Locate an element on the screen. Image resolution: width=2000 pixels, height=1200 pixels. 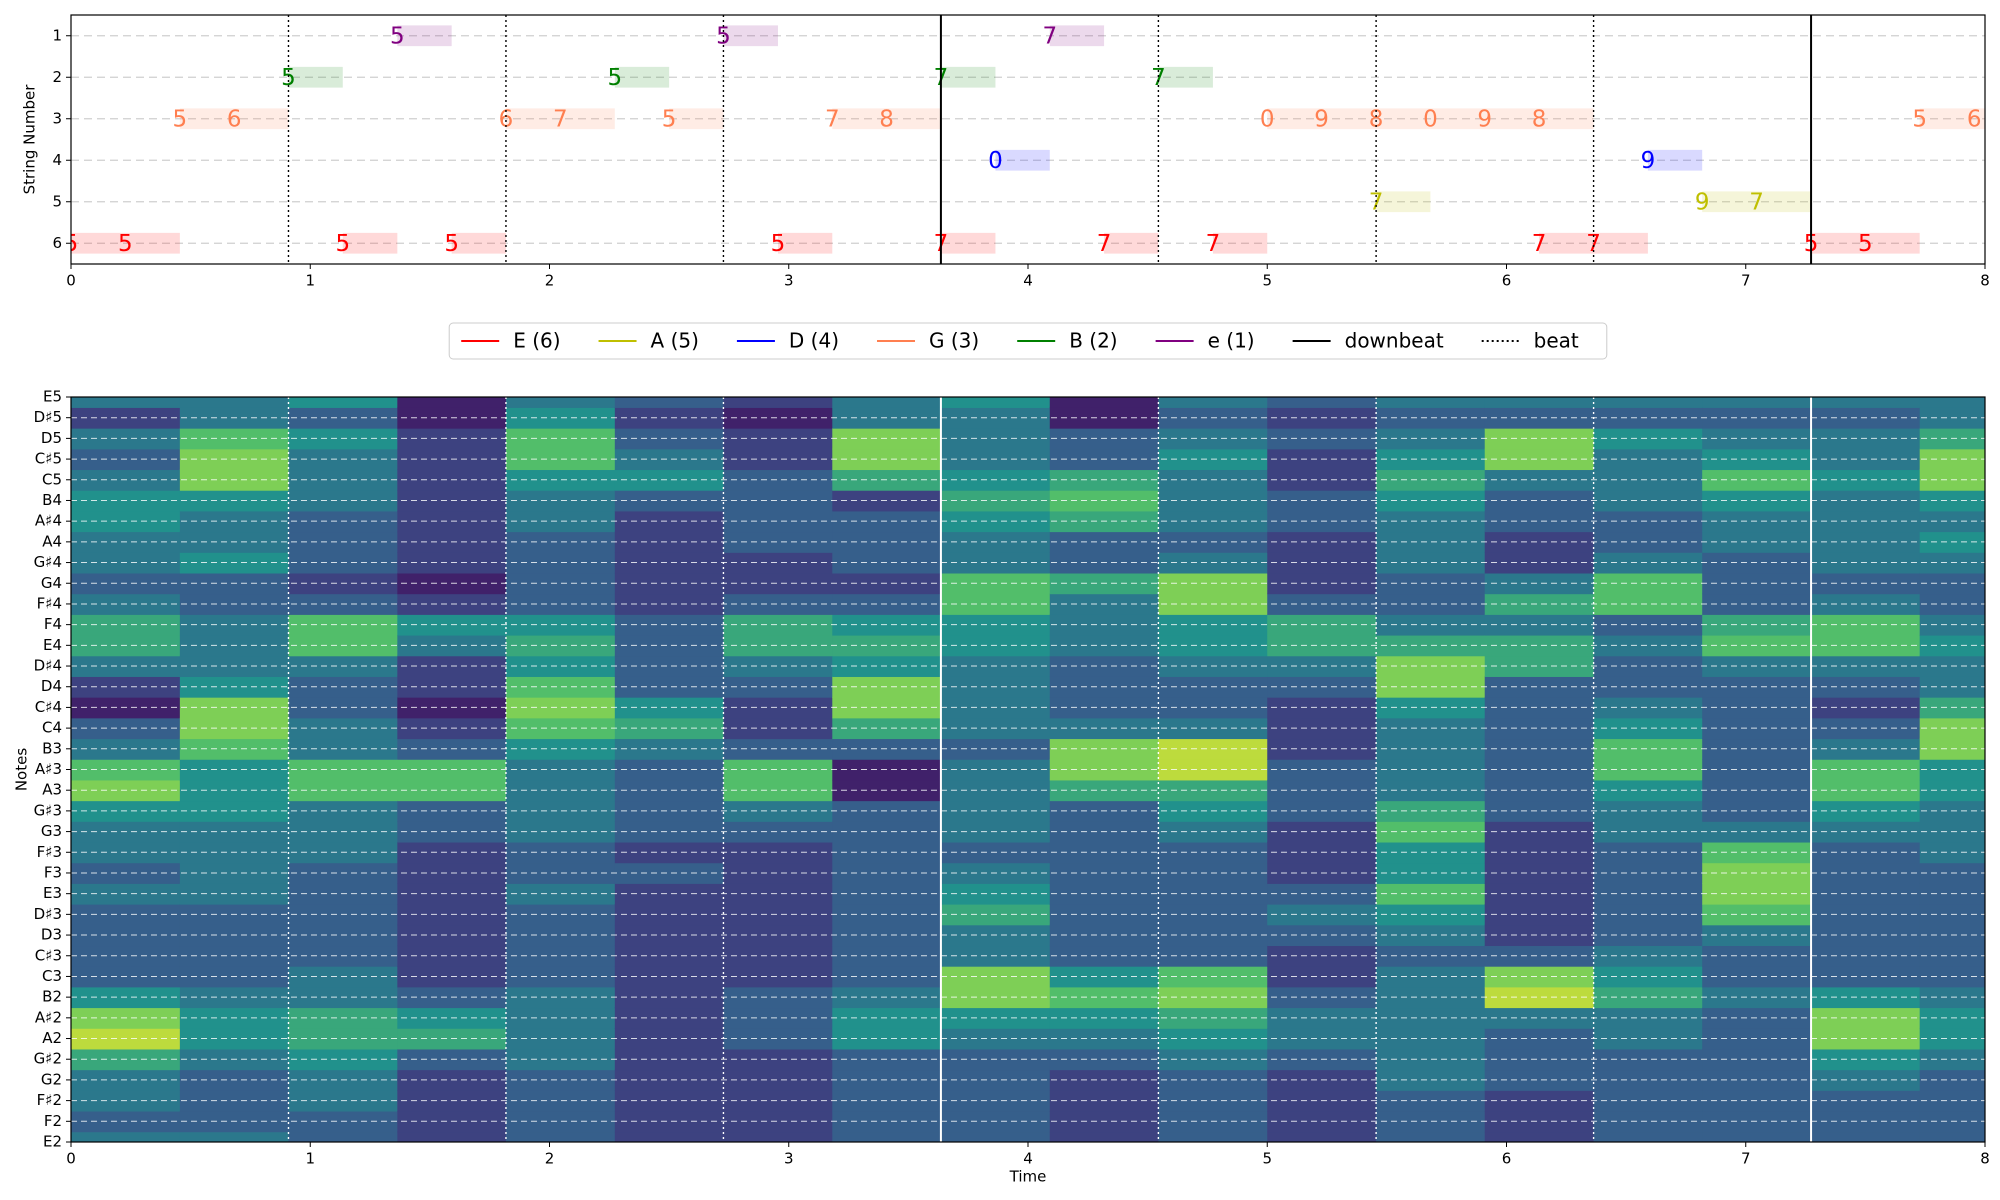
legend-label: D (4) is located at coordinates (814, 341).